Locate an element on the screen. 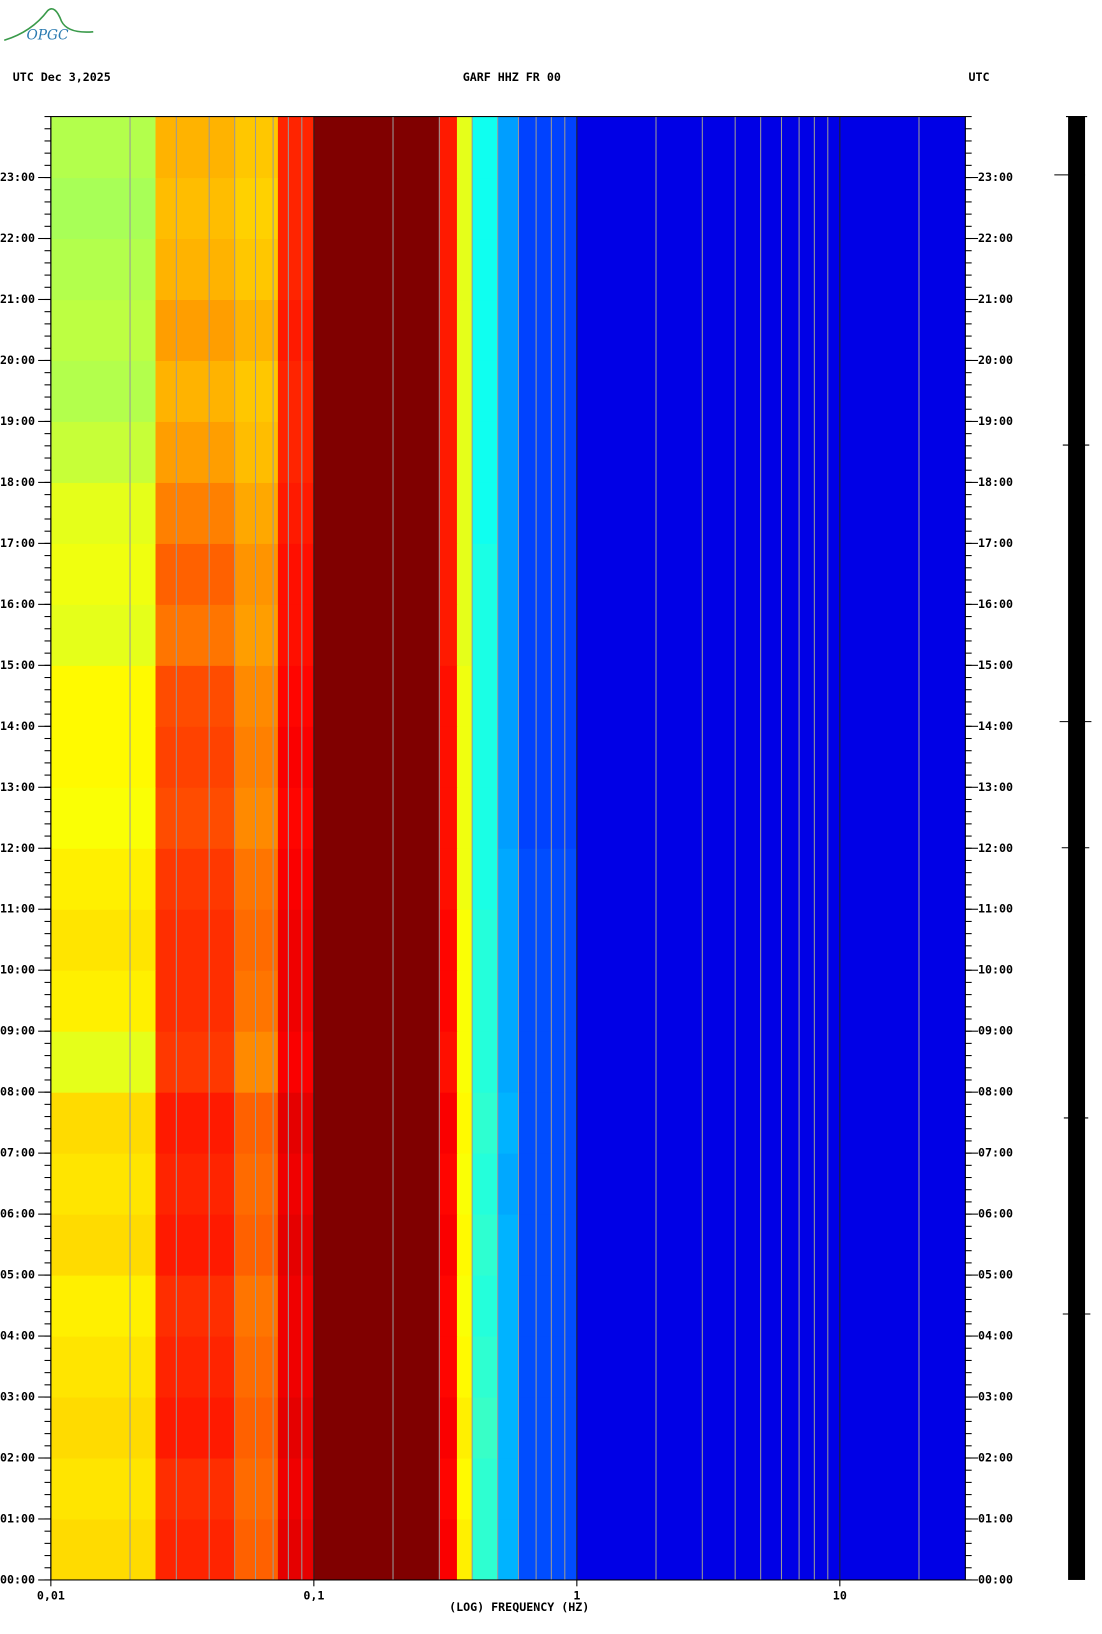 Image resolution: width=1102 pixels, height=1634 pixels. y-tick-label-right: 09:00 is located at coordinates (995, 1031).